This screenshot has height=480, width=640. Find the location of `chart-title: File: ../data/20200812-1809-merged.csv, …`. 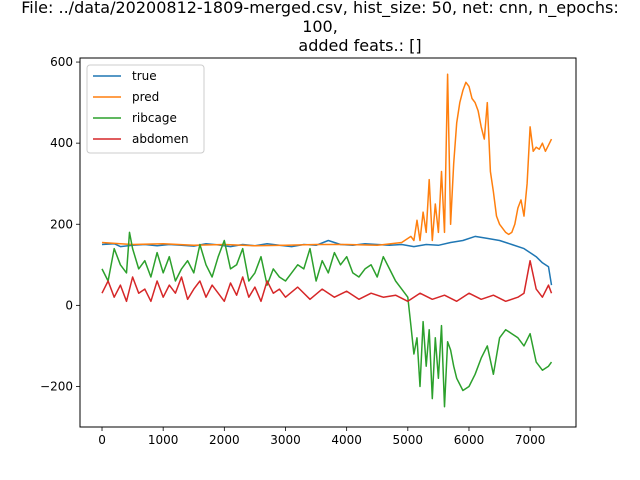

chart-title: File: ../data/20200812-1809-merged.csv, … is located at coordinates (320, 27).